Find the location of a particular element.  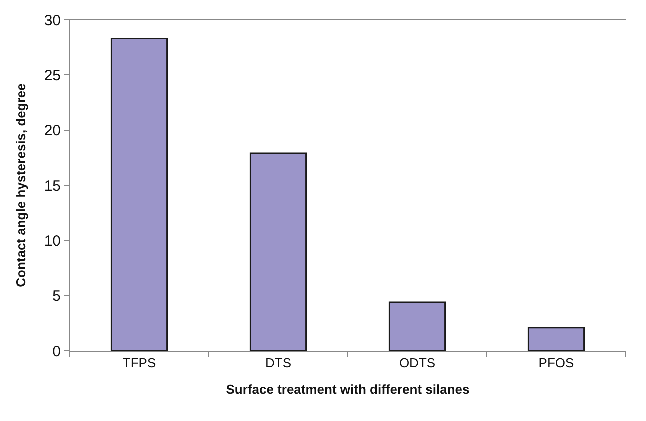

y-tick-label: 25 is located at coordinates (52, 75).